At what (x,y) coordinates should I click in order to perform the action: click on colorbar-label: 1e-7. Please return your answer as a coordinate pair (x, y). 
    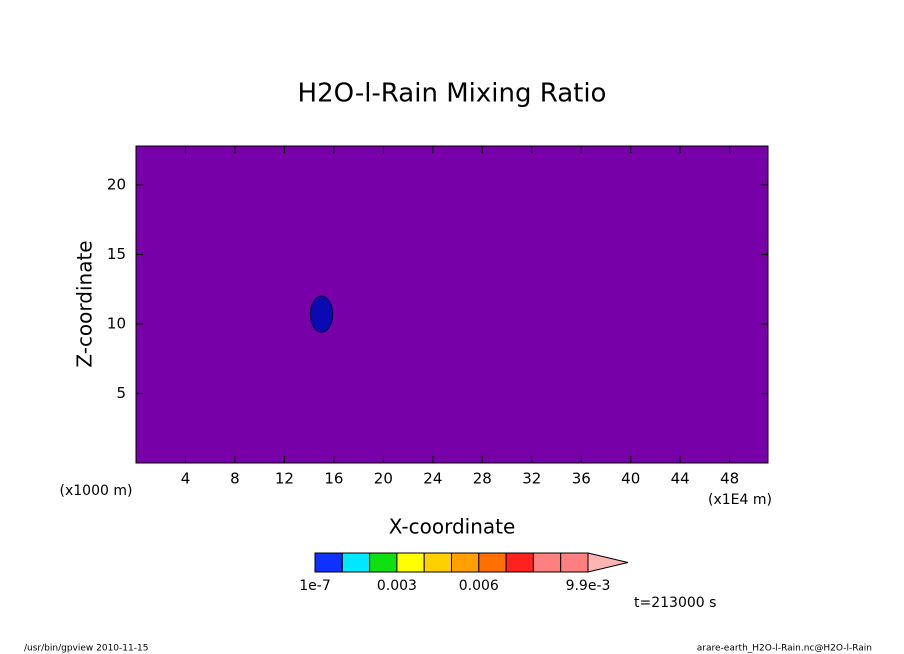
    Looking at the image, I should click on (314, 586).